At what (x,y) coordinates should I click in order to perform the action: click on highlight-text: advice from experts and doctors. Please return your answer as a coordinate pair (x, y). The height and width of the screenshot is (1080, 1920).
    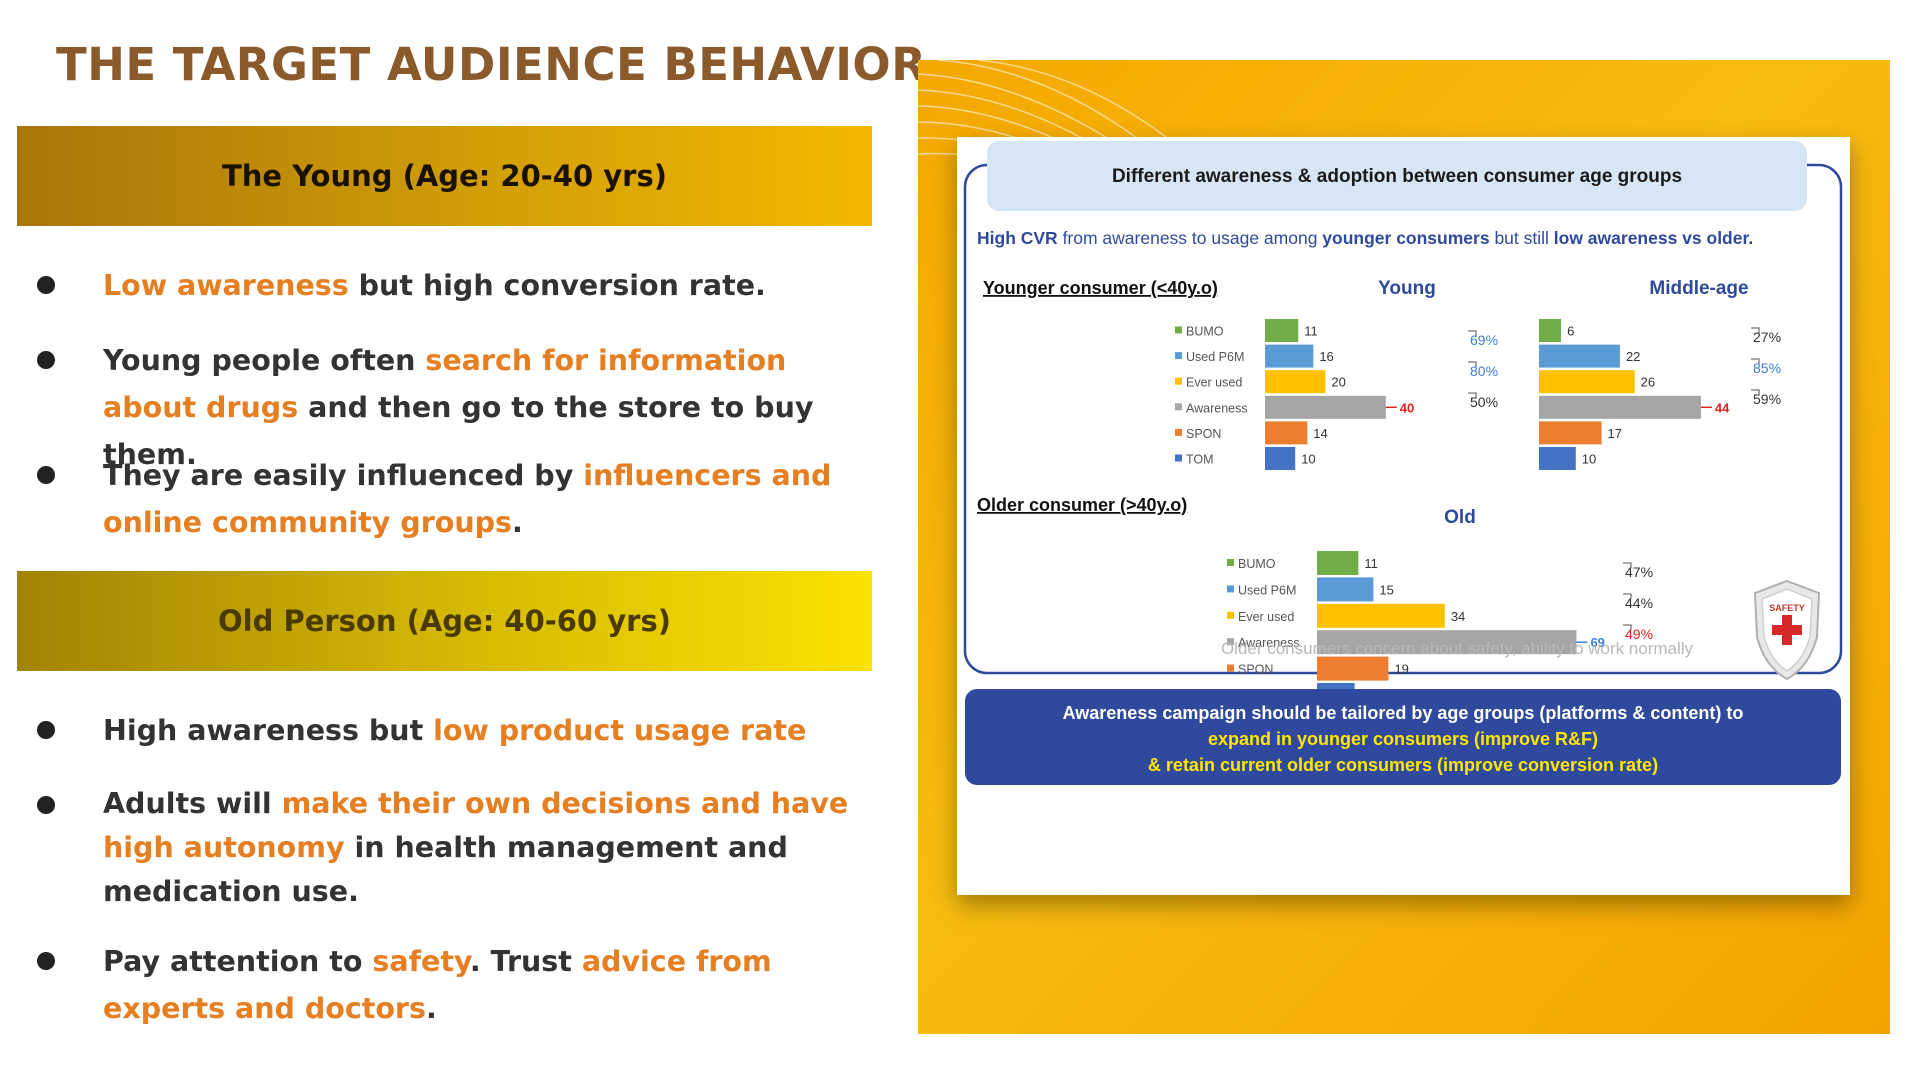
    Looking at the image, I should click on (437, 985).